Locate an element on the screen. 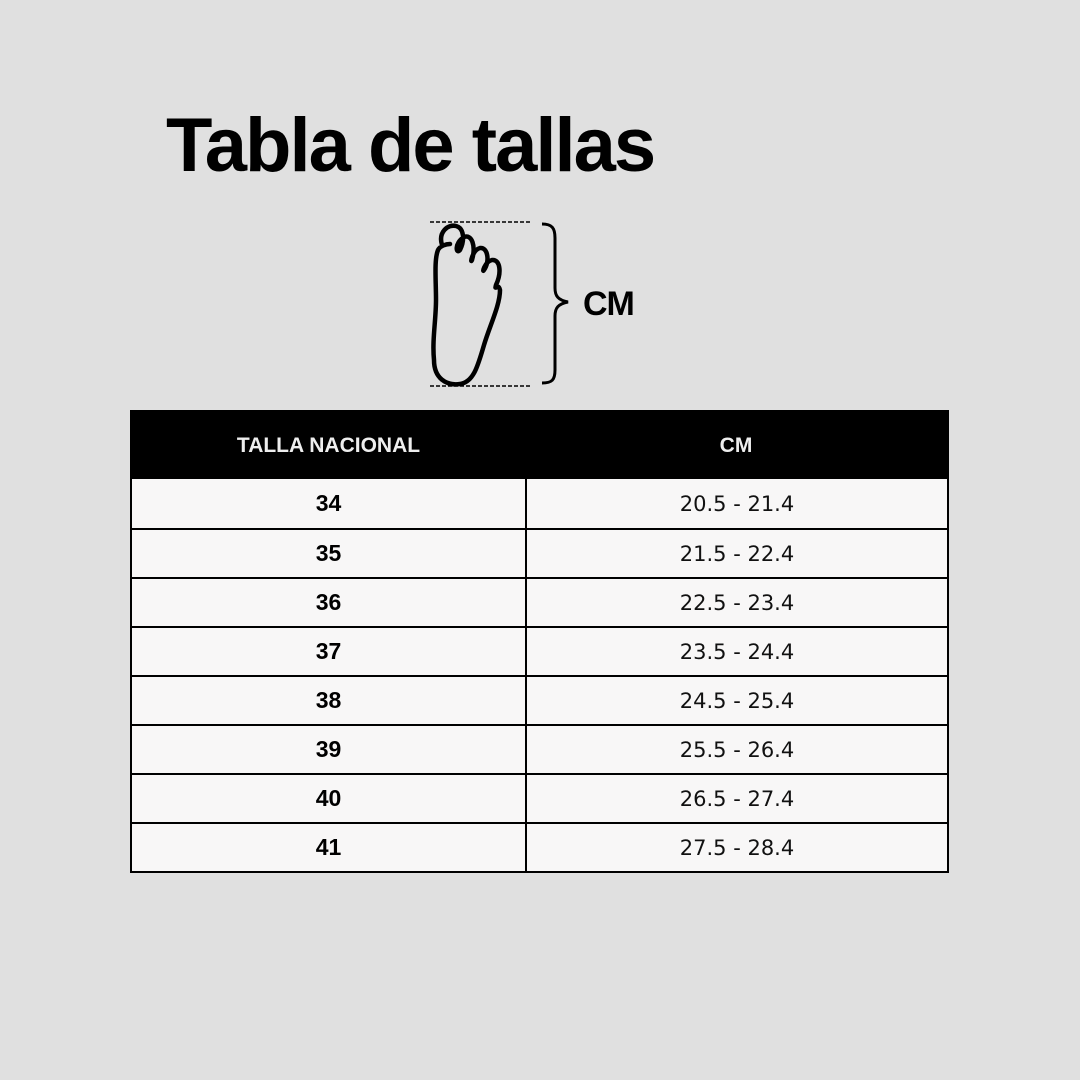 The height and width of the screenshot is (1080, 1080). cm-cell: 27.5 - 28.4 is located at coordinates (737, 847).